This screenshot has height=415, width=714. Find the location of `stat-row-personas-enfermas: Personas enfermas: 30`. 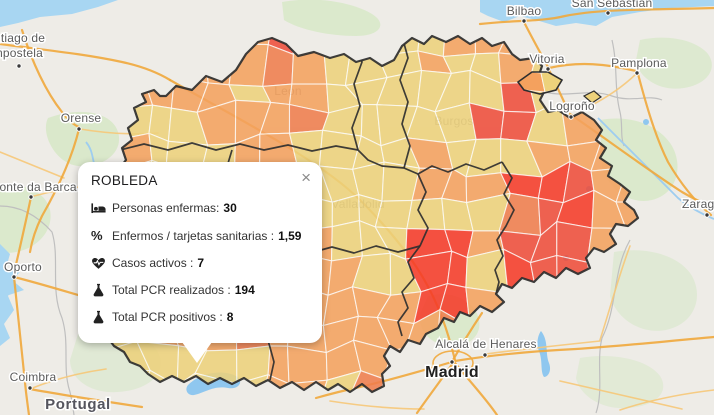

stat-row-personas-enfermas: Personas enfermas: 30 is located at coordinates (199, 208).